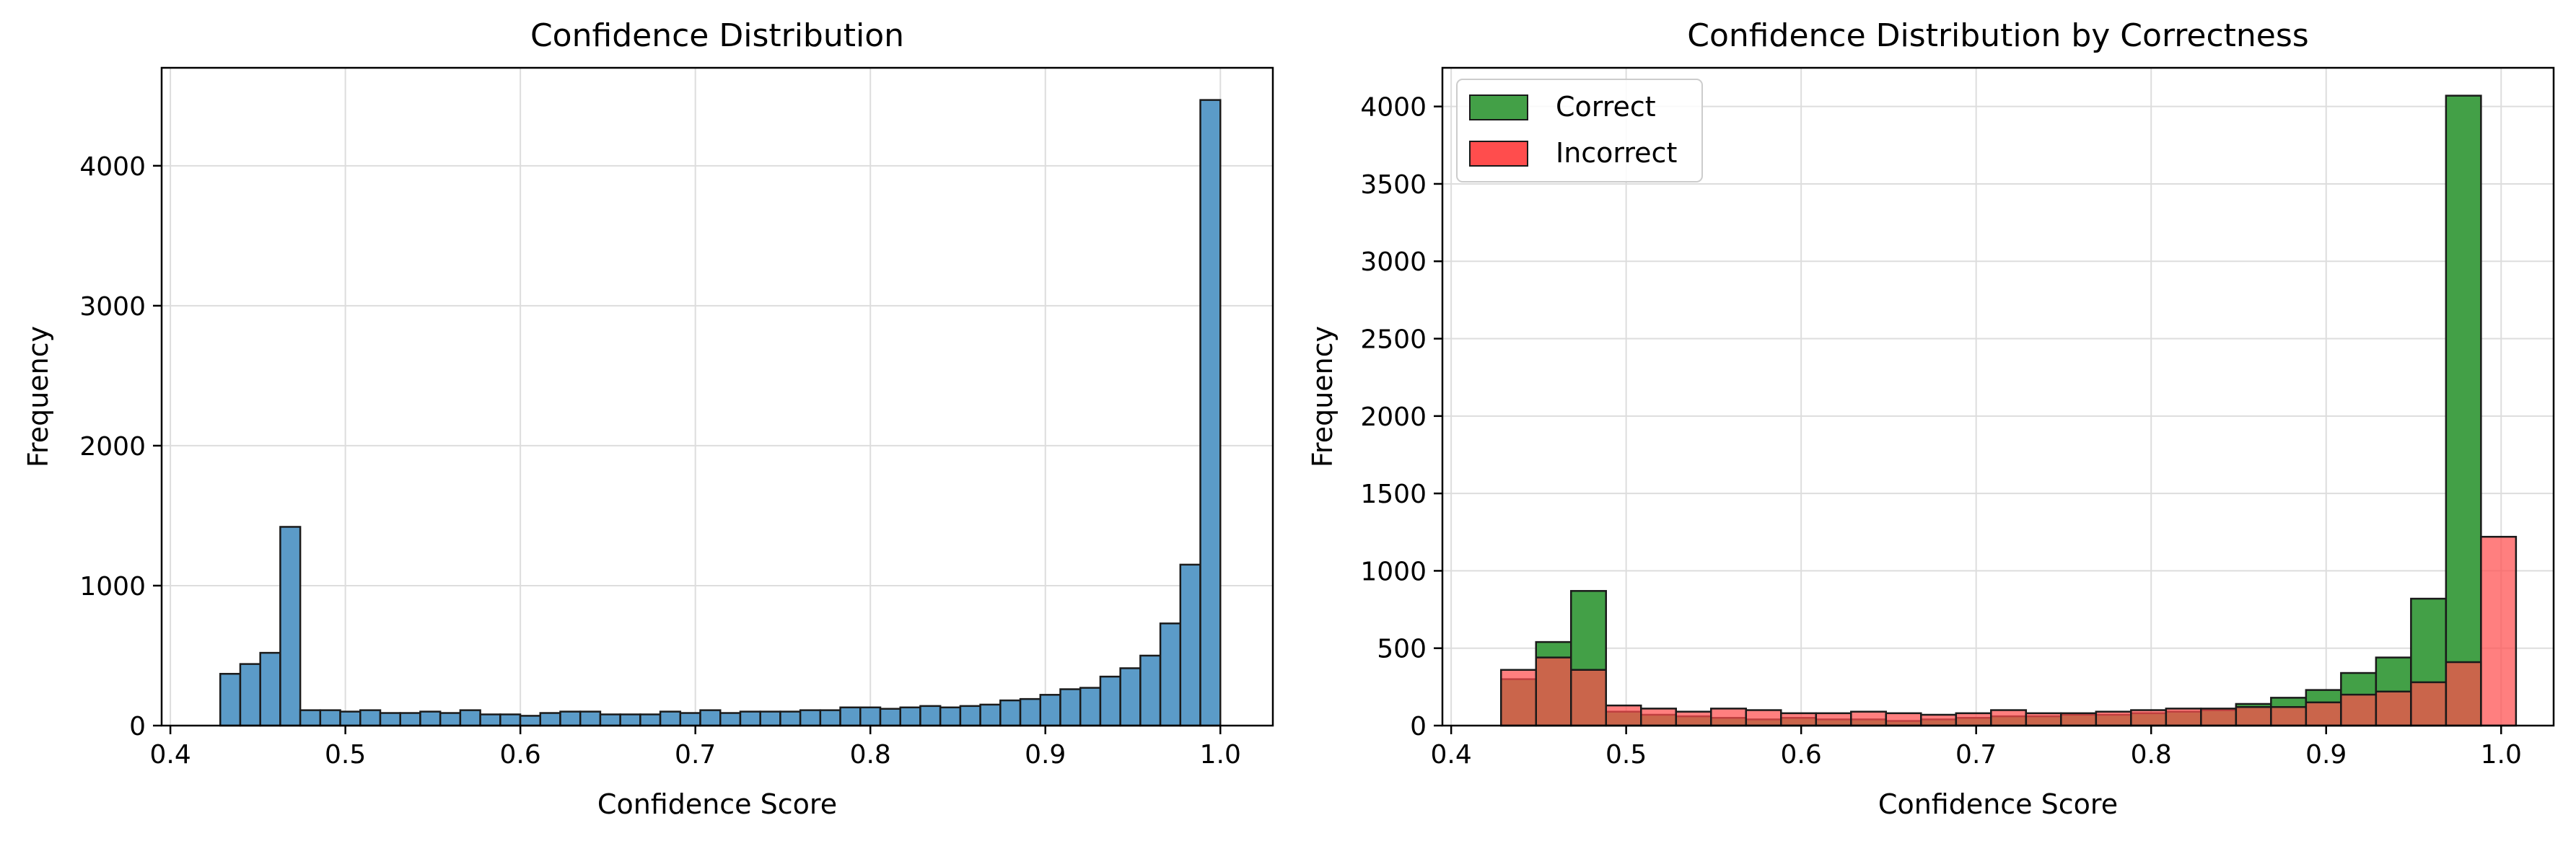 Image resolution: width=2576 pixels, height=841 pixels. I want to click on legend-label-correct: Correct, so click(1606, 107).